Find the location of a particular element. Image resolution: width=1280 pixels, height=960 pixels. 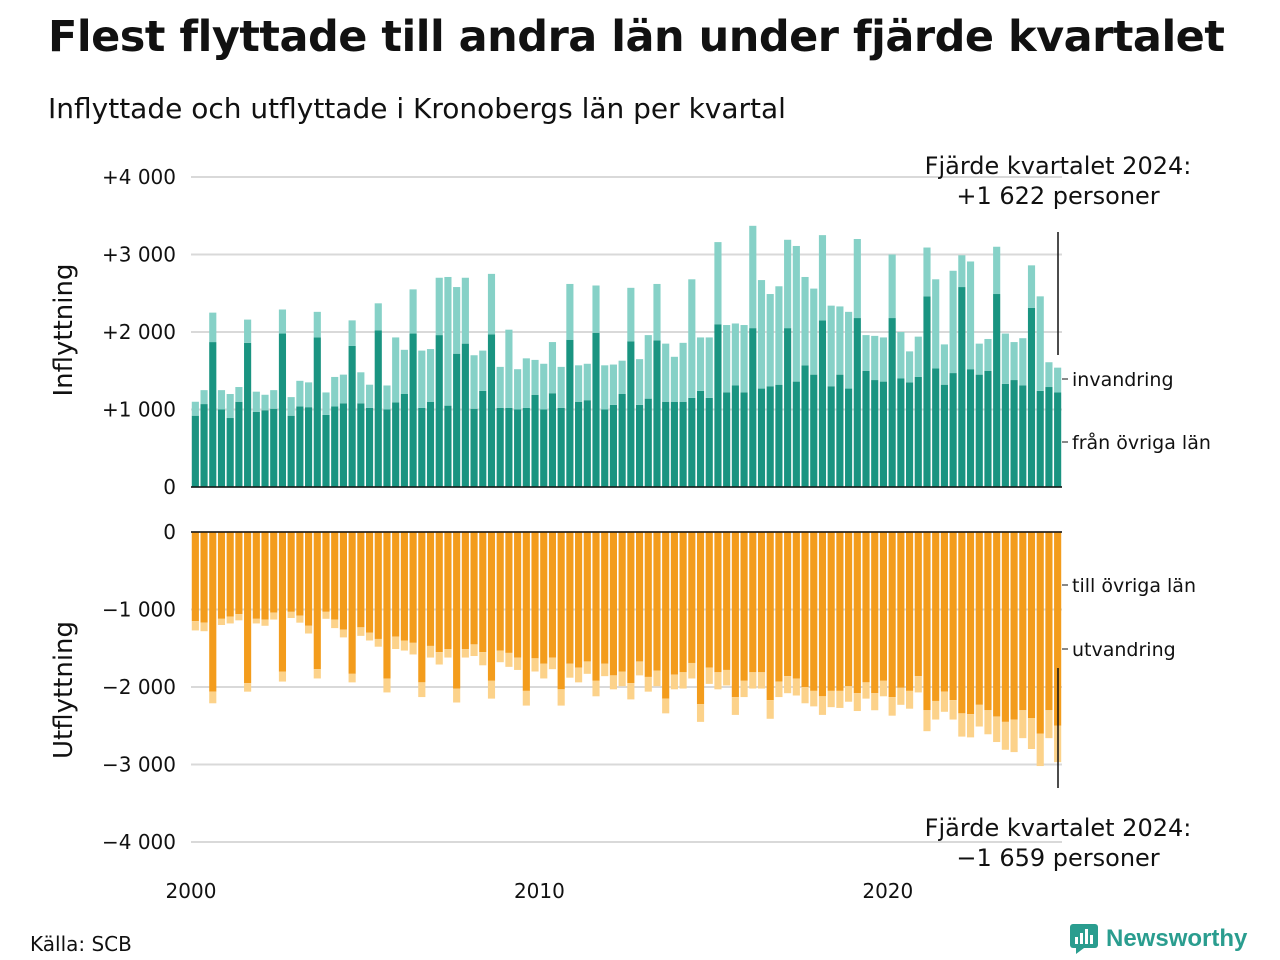

brand-name: Newsworthy is located at coordinates (1177, 938).